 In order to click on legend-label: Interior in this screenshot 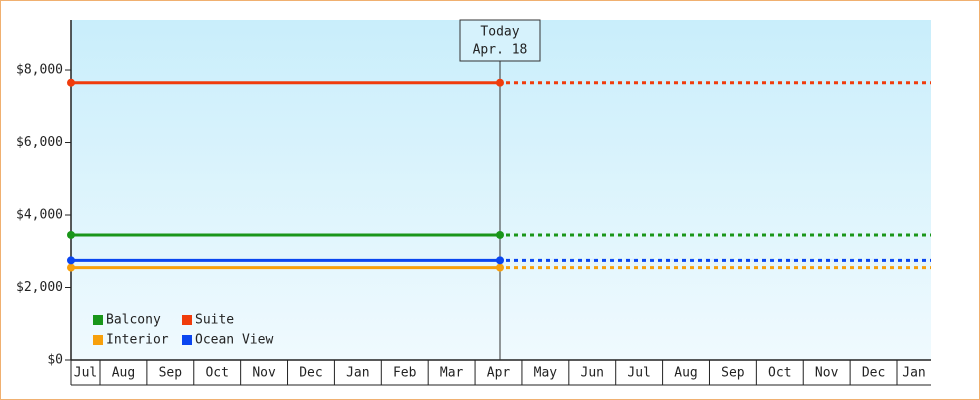, I will do `click(137, 340)`.